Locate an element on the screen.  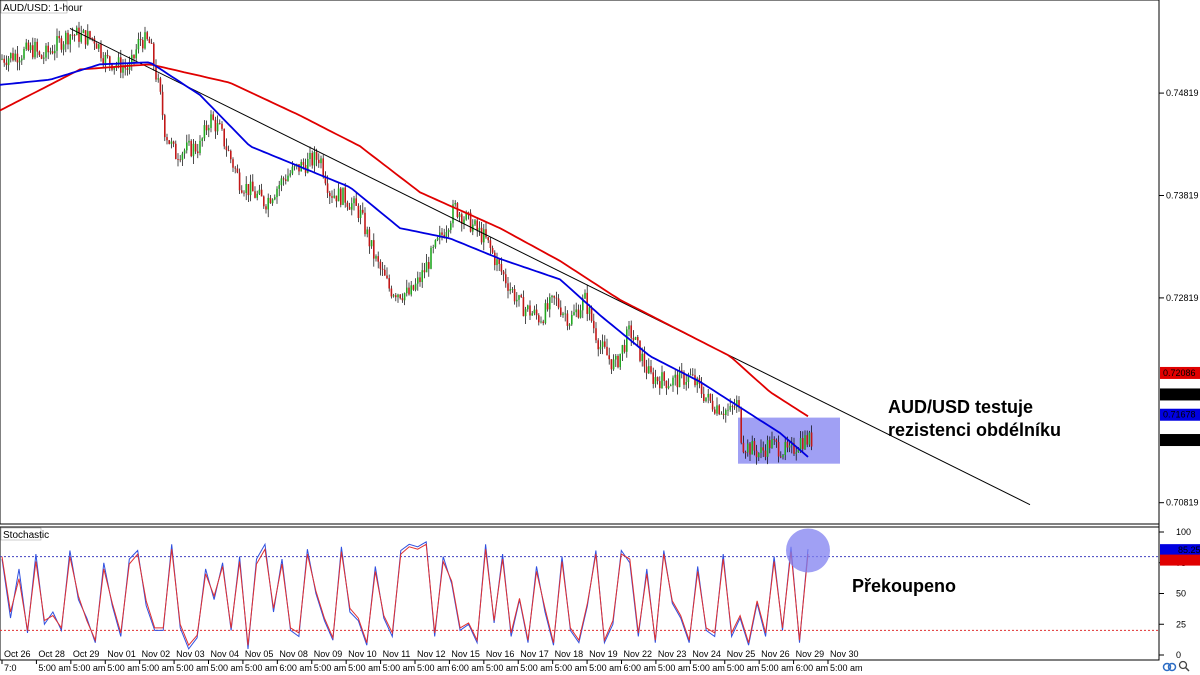
x-tick-label: Nov 02 is located at coordinates (156, 654).